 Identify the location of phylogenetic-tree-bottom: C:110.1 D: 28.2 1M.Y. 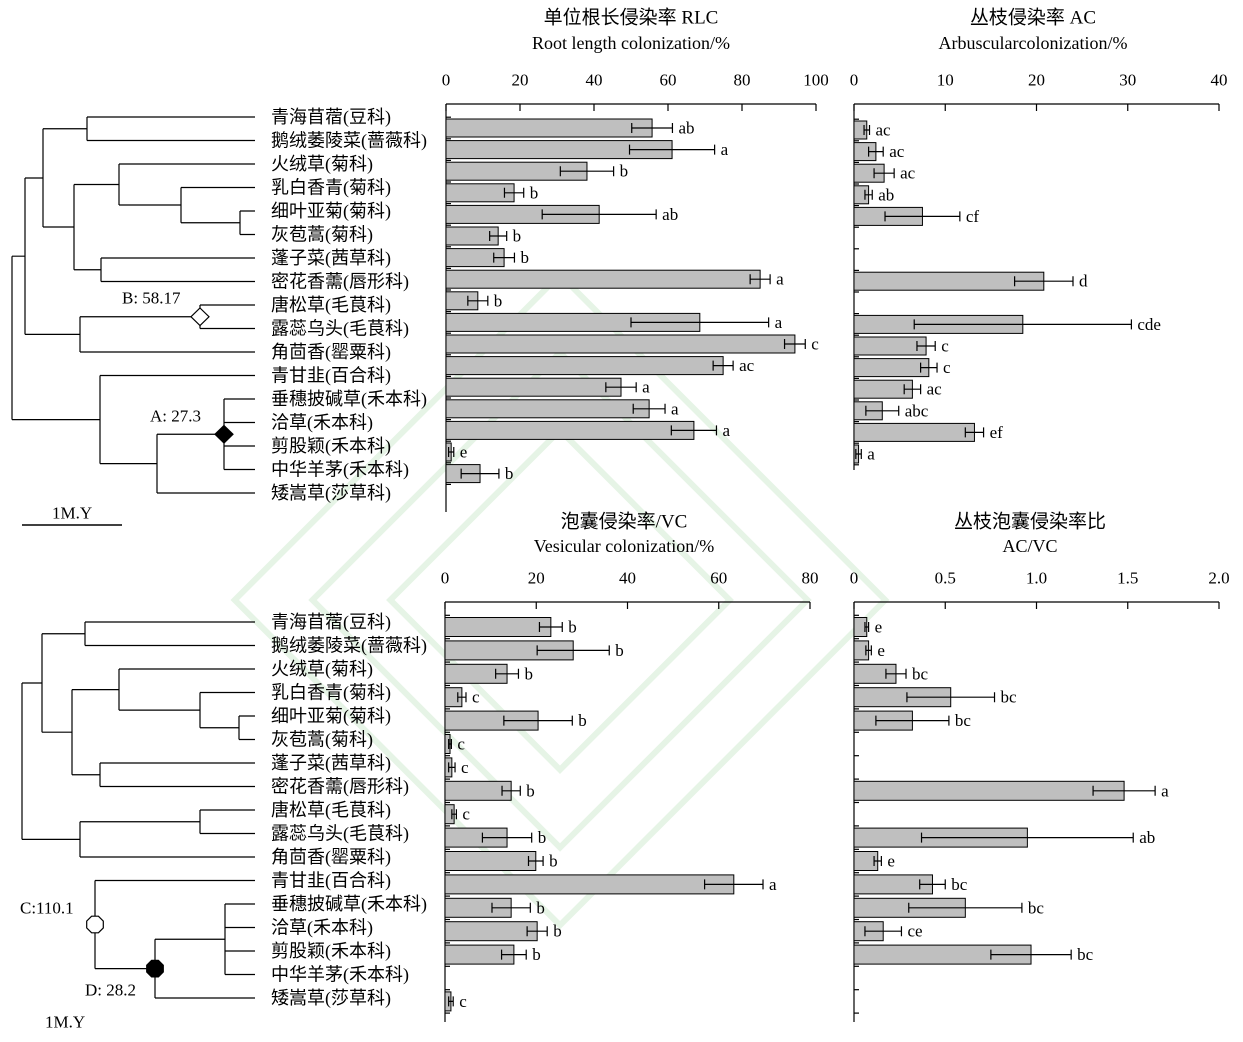
(137, 826).